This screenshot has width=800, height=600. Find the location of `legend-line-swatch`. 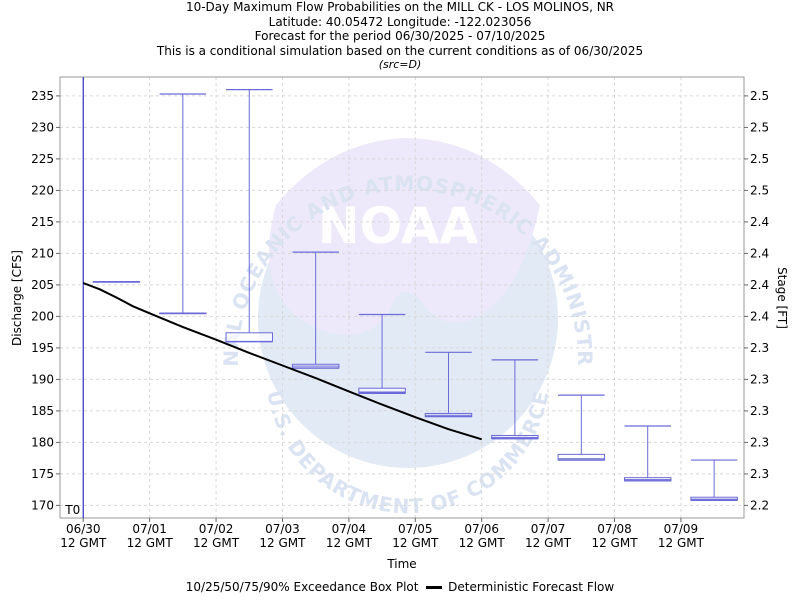

legend-line-swatch is located at coordinates (434, 587).